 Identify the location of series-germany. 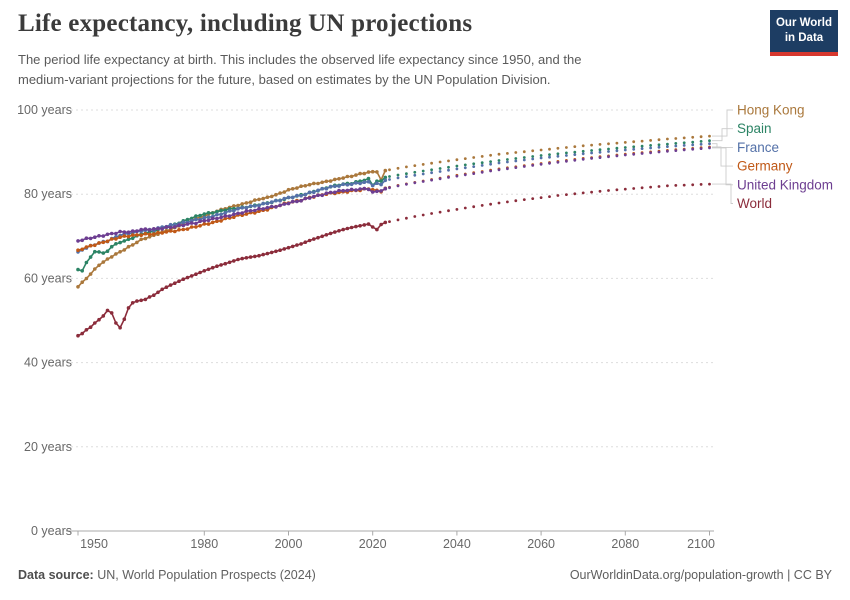
(393, 198).